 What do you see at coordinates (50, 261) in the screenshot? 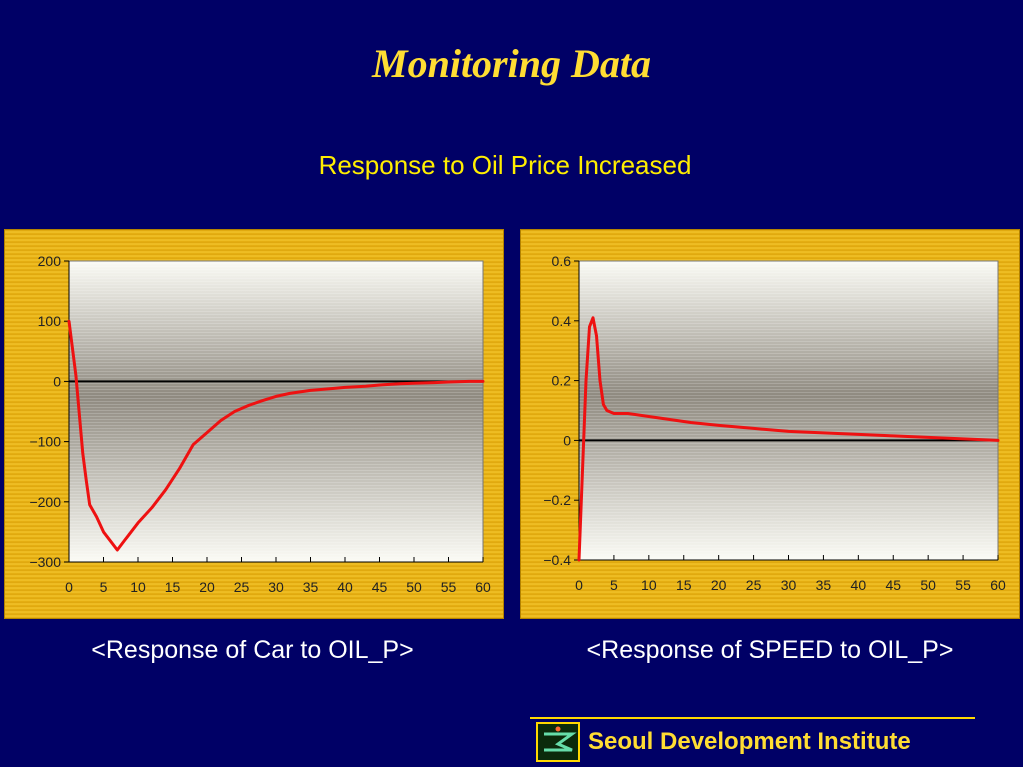
I see `y-tick-label: 200` at bounding box center [50, 261].